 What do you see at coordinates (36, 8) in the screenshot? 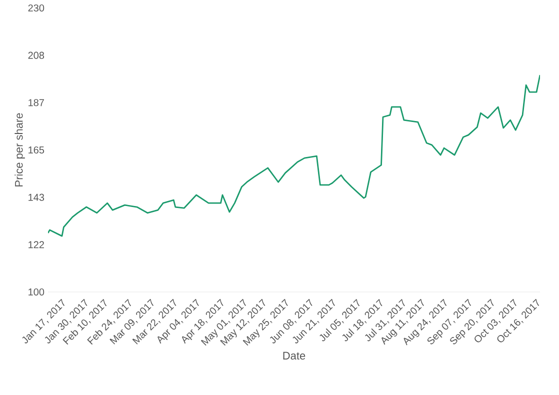
I see `y-tick-label: 230` at bounding box center [36, 8].